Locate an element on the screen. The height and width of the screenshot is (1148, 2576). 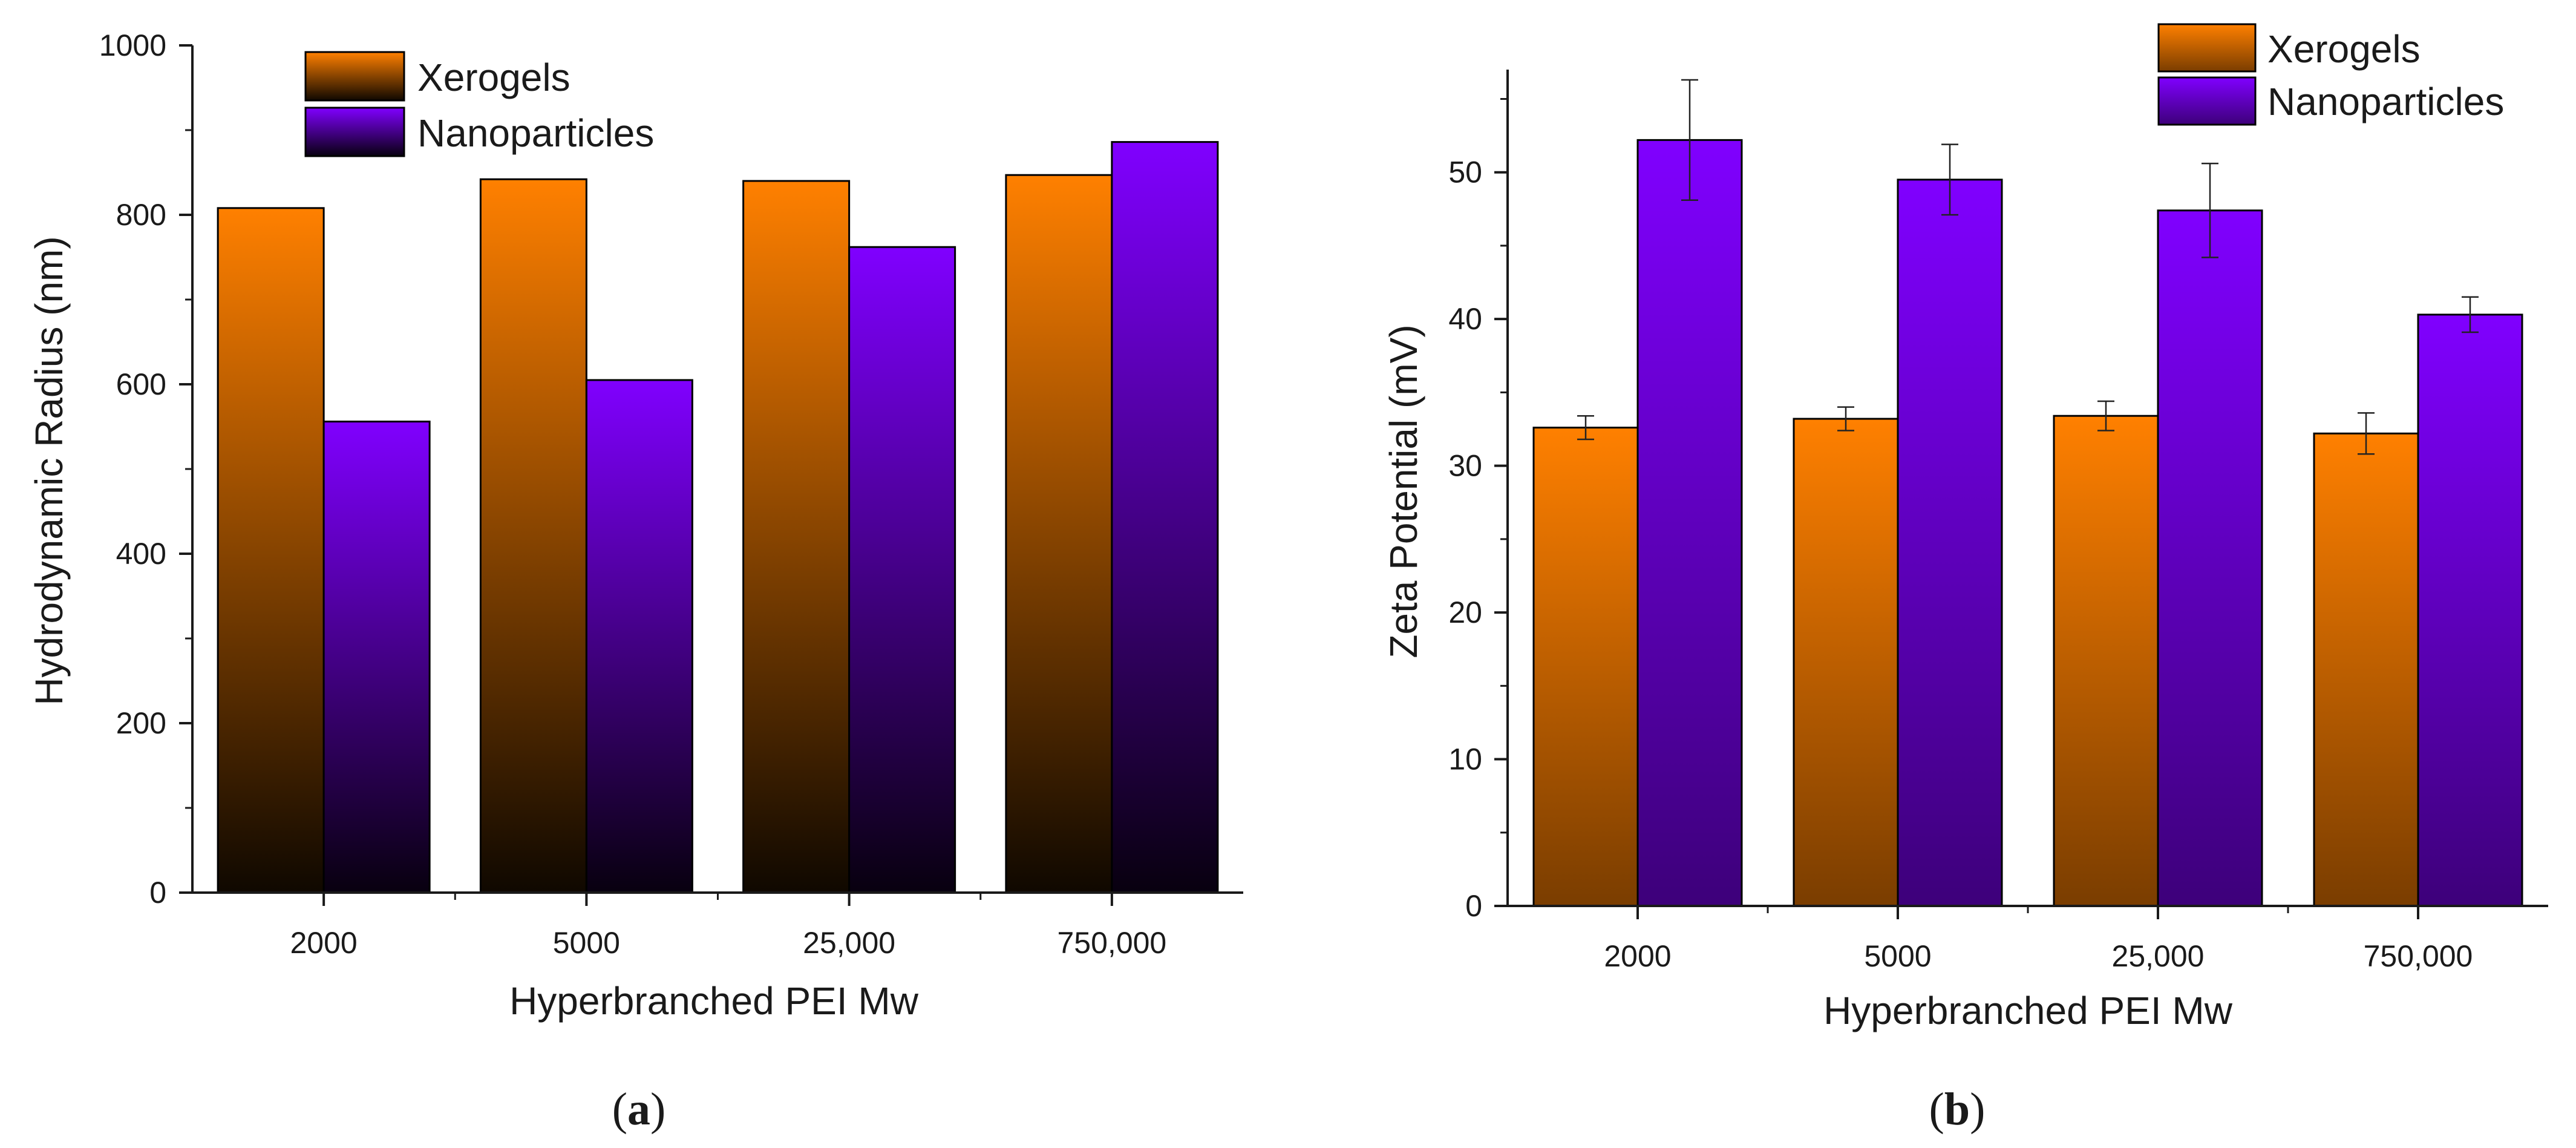
y-tick-label: 600 is located at coordinates (141, 384).